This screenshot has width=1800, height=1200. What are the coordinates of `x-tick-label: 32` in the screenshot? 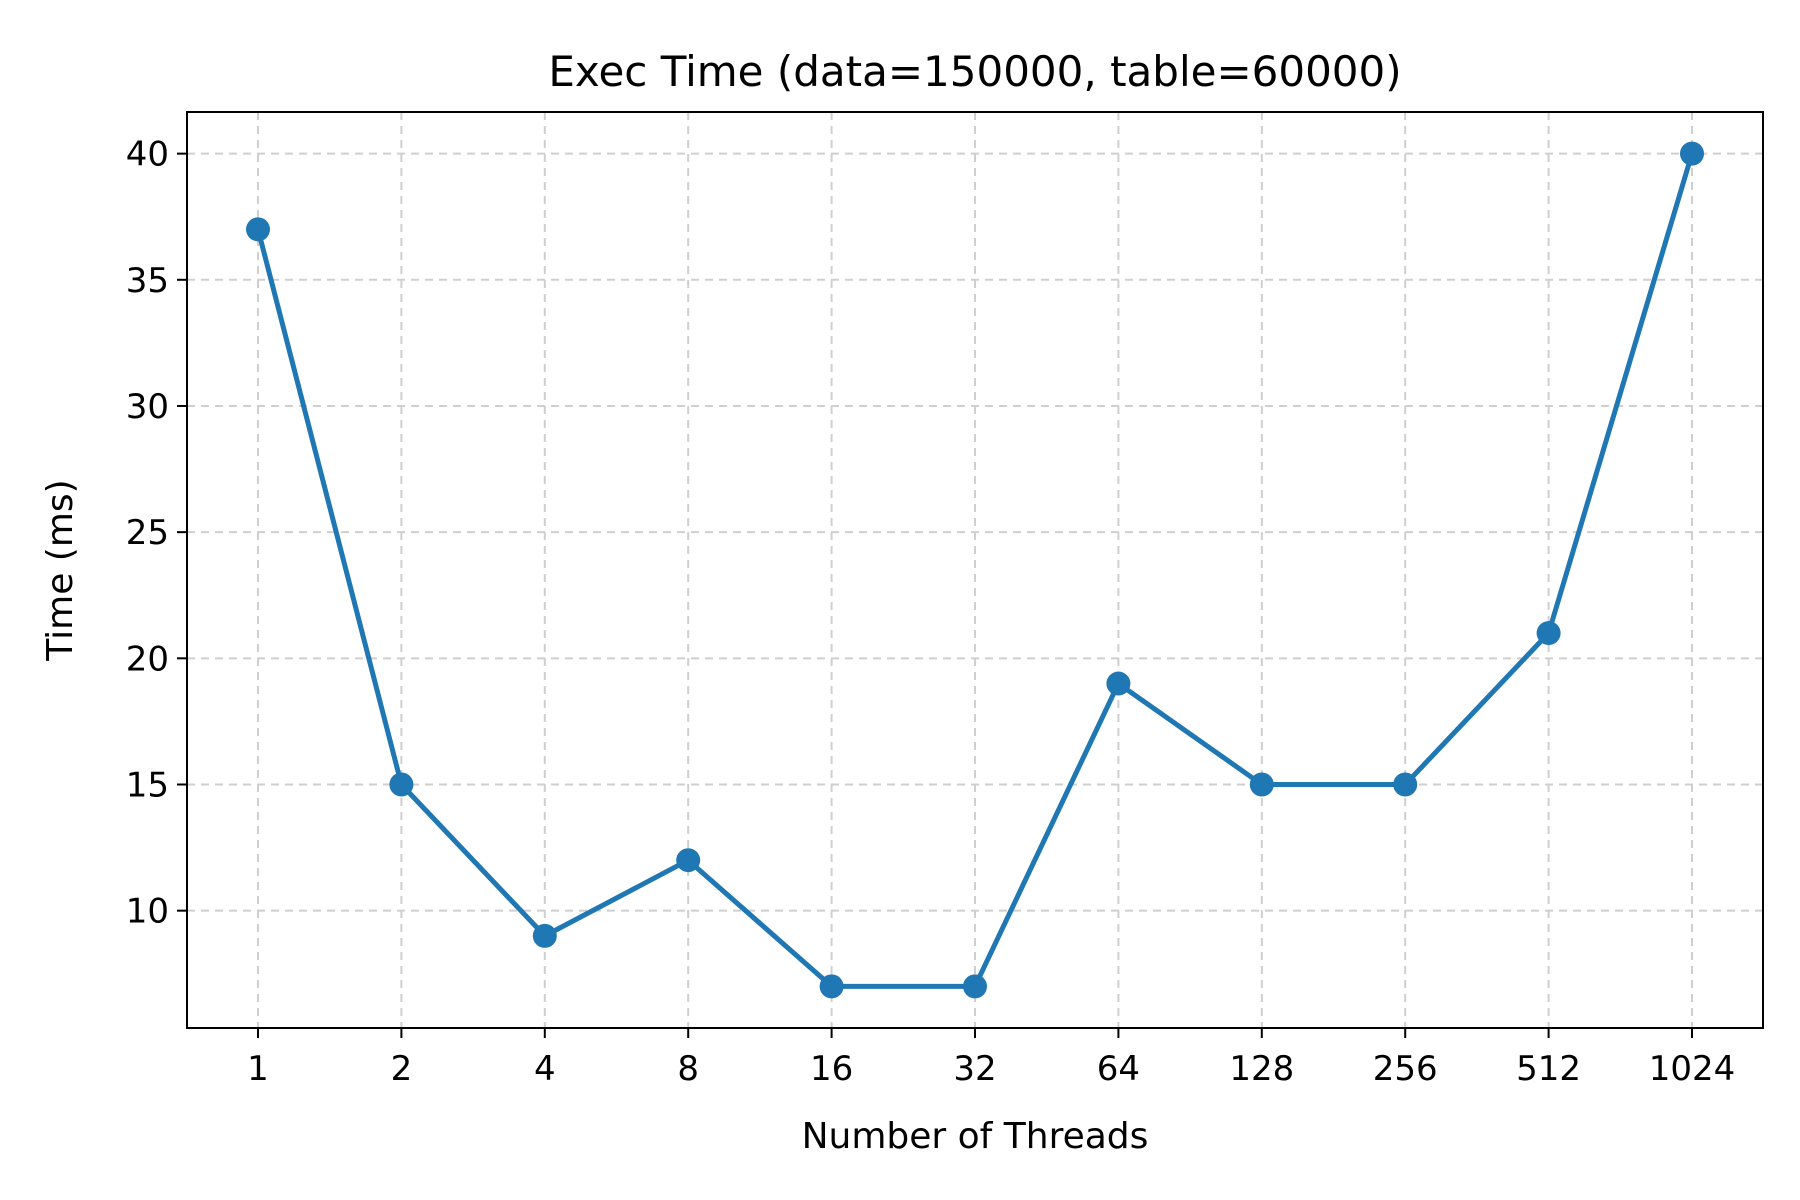 It's located at (974, 1069).